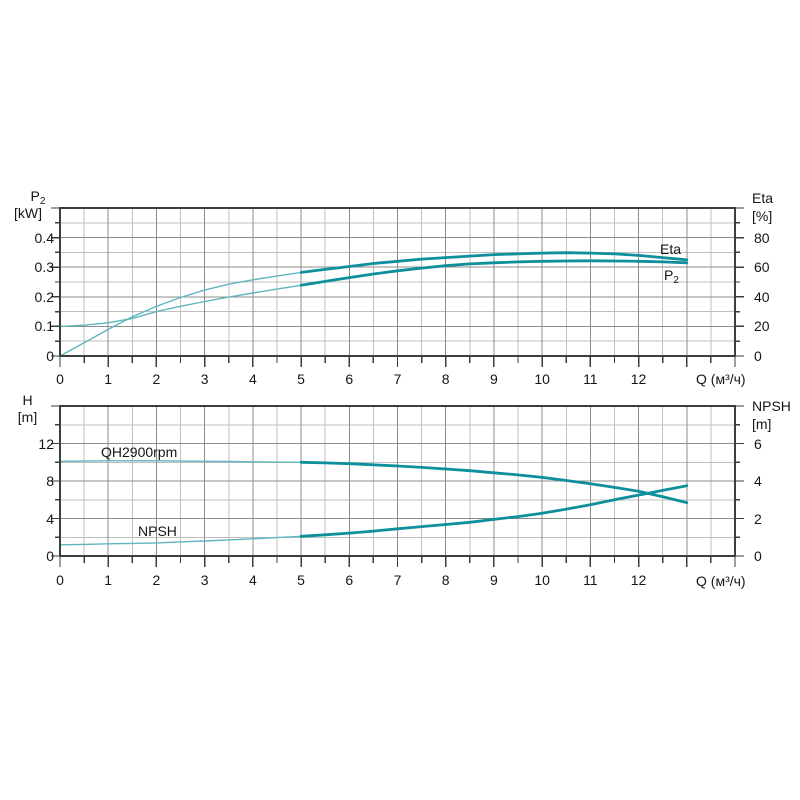 The height and width of the screenshot is (800, 800). What do you see at coordinates (758, 481) in the screenshot?
I see `npsh-tick-label: 4` at bounding box center [758, 481].